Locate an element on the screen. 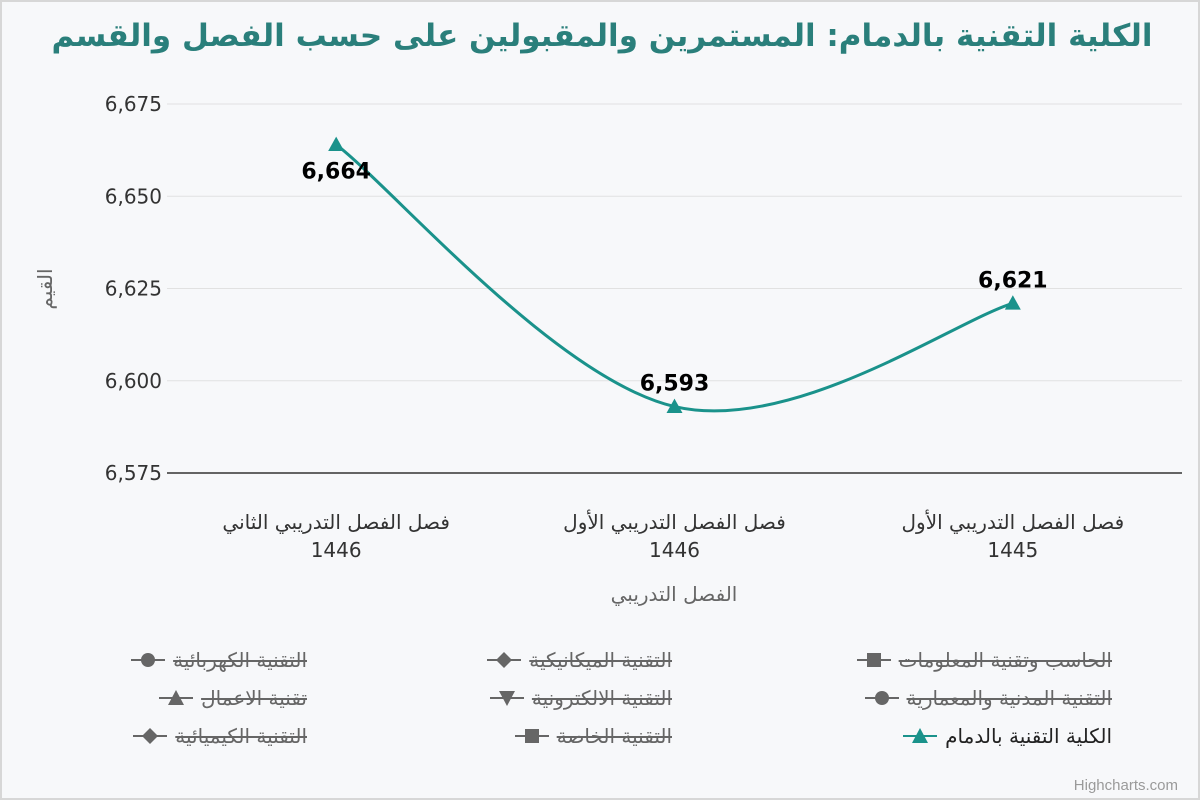 The height and width of the screenshot is (800, 1200). legend-item-label: التقنية الالكترونية is located at coordinates (601, 698).